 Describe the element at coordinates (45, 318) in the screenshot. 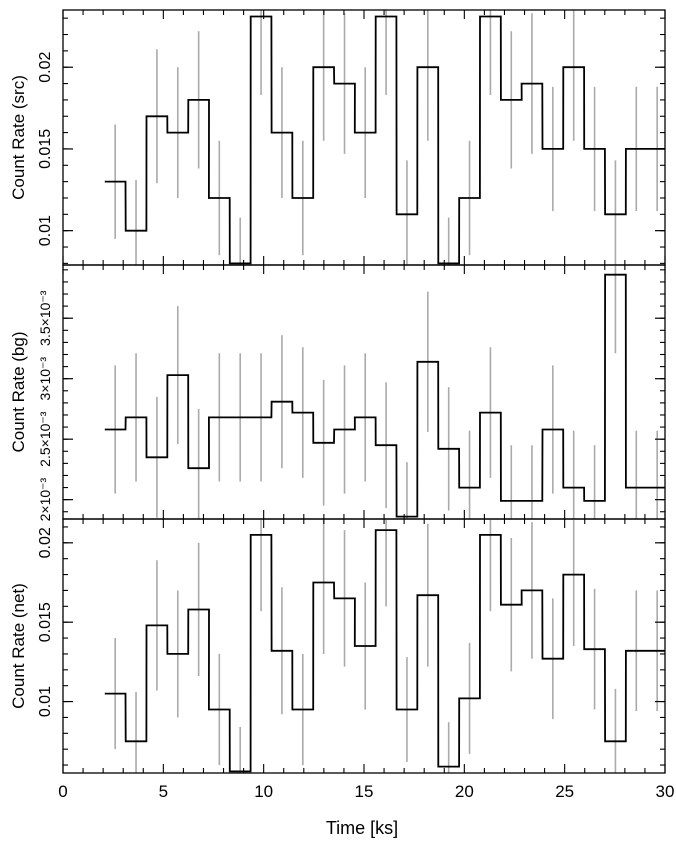

I see `y-tick-label: 3.5×10⁻³` at that location.